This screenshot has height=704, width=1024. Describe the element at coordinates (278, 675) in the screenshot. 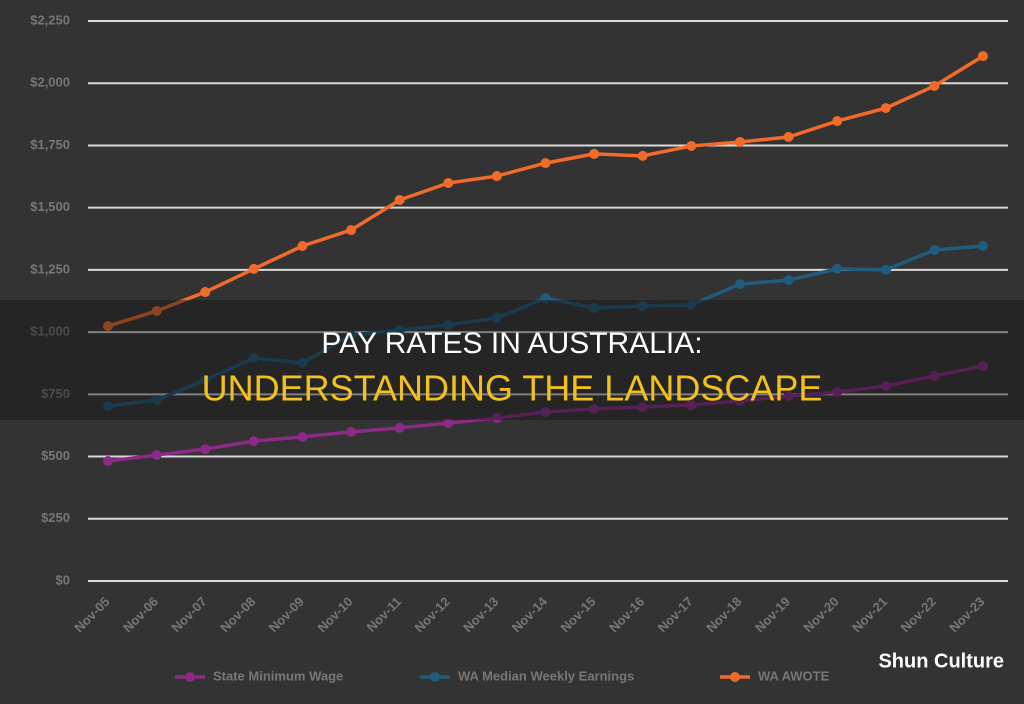

I see `legend-label: State Minimum Wage` at that location.